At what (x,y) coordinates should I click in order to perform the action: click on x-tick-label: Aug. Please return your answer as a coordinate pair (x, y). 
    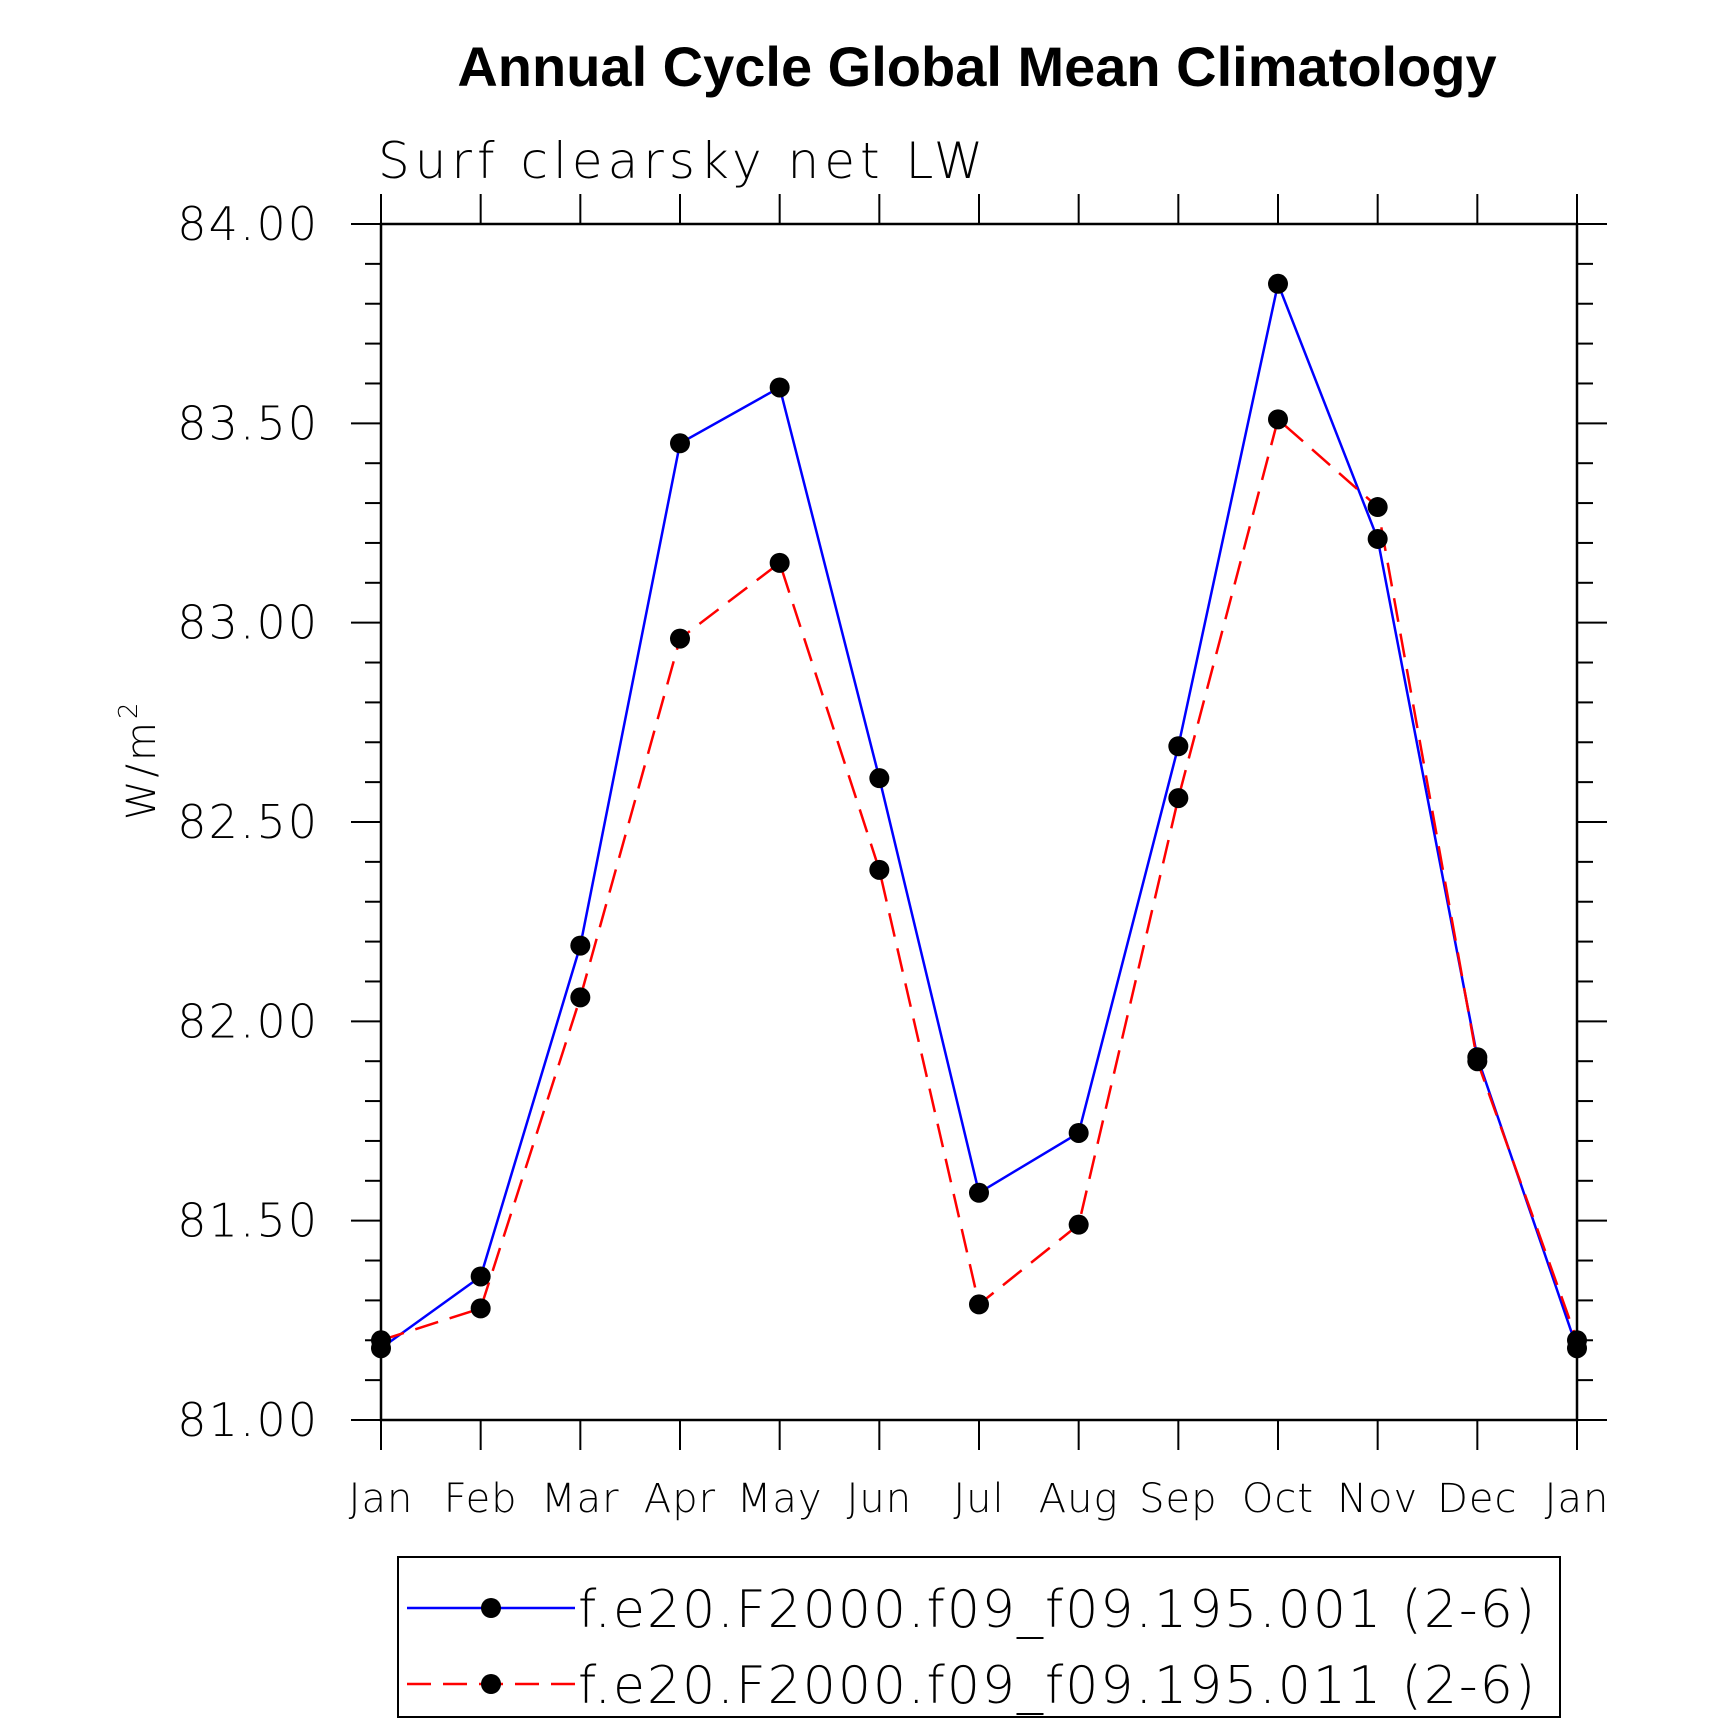
    Looking at the image, I should click on (1079, 1499).